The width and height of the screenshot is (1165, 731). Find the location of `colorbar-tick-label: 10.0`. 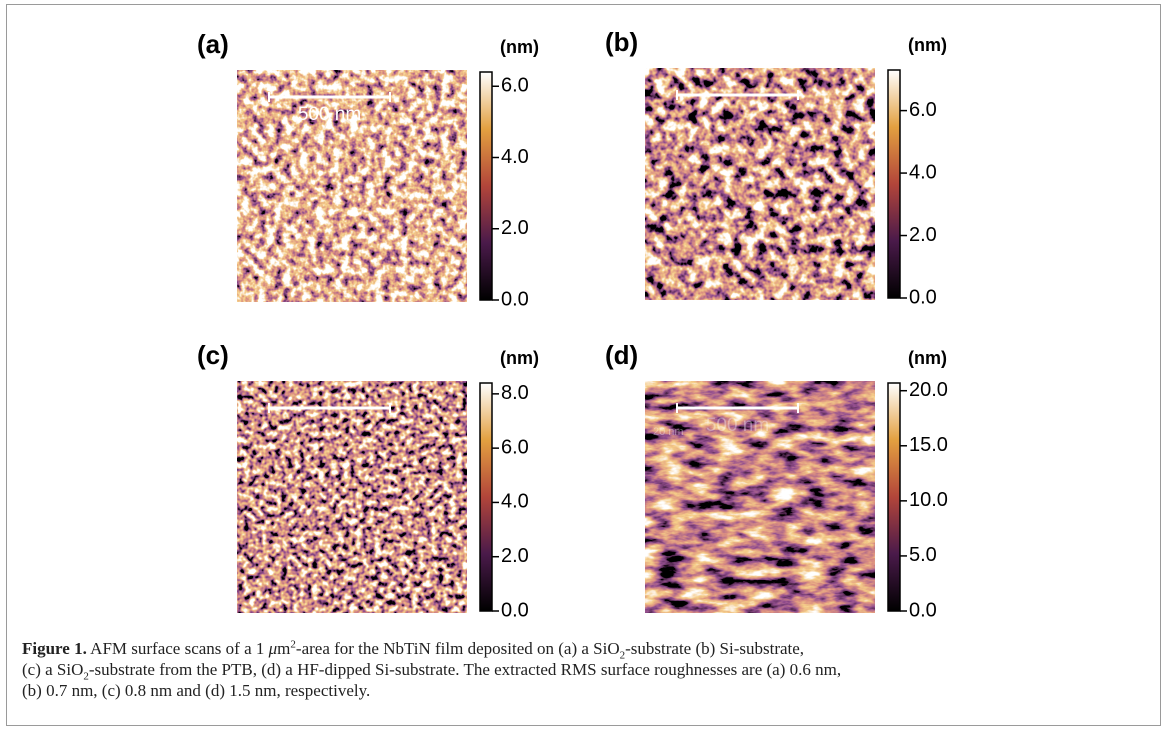

colorbar-tick-label: 10.0 is located at coordinates (928, 500).